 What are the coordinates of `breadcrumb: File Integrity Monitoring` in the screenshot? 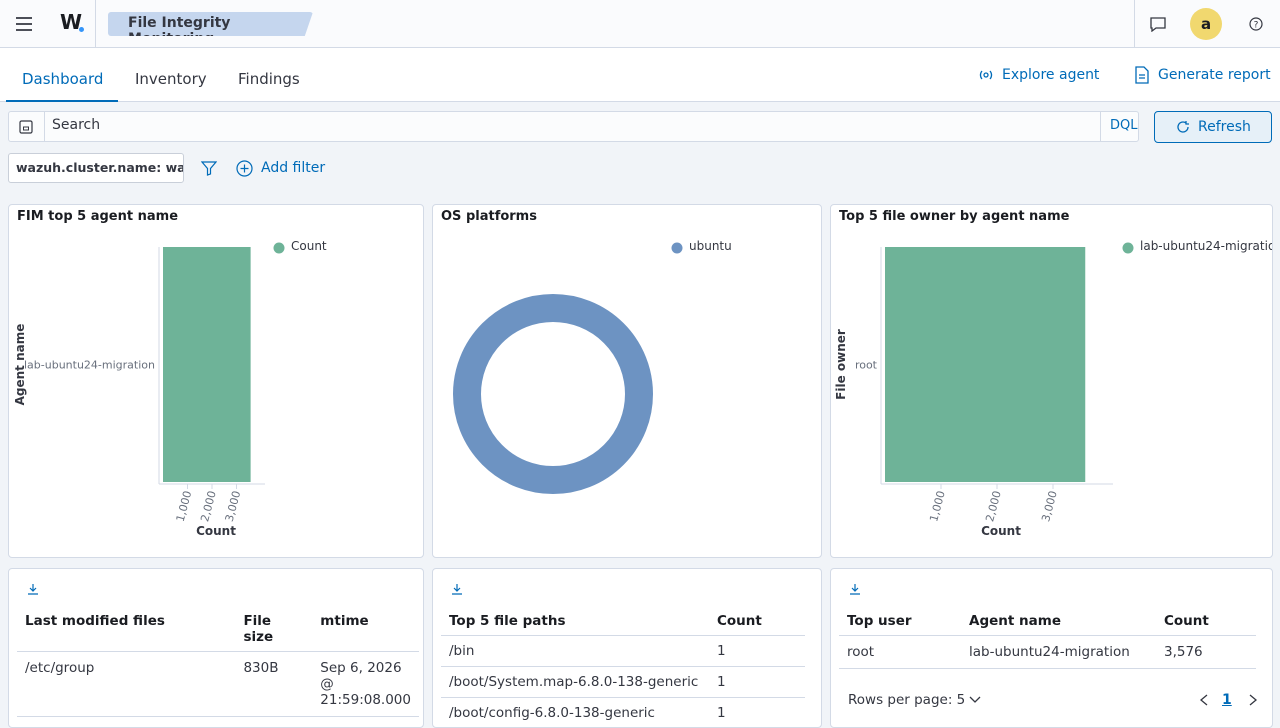 It's located at (210, 24).